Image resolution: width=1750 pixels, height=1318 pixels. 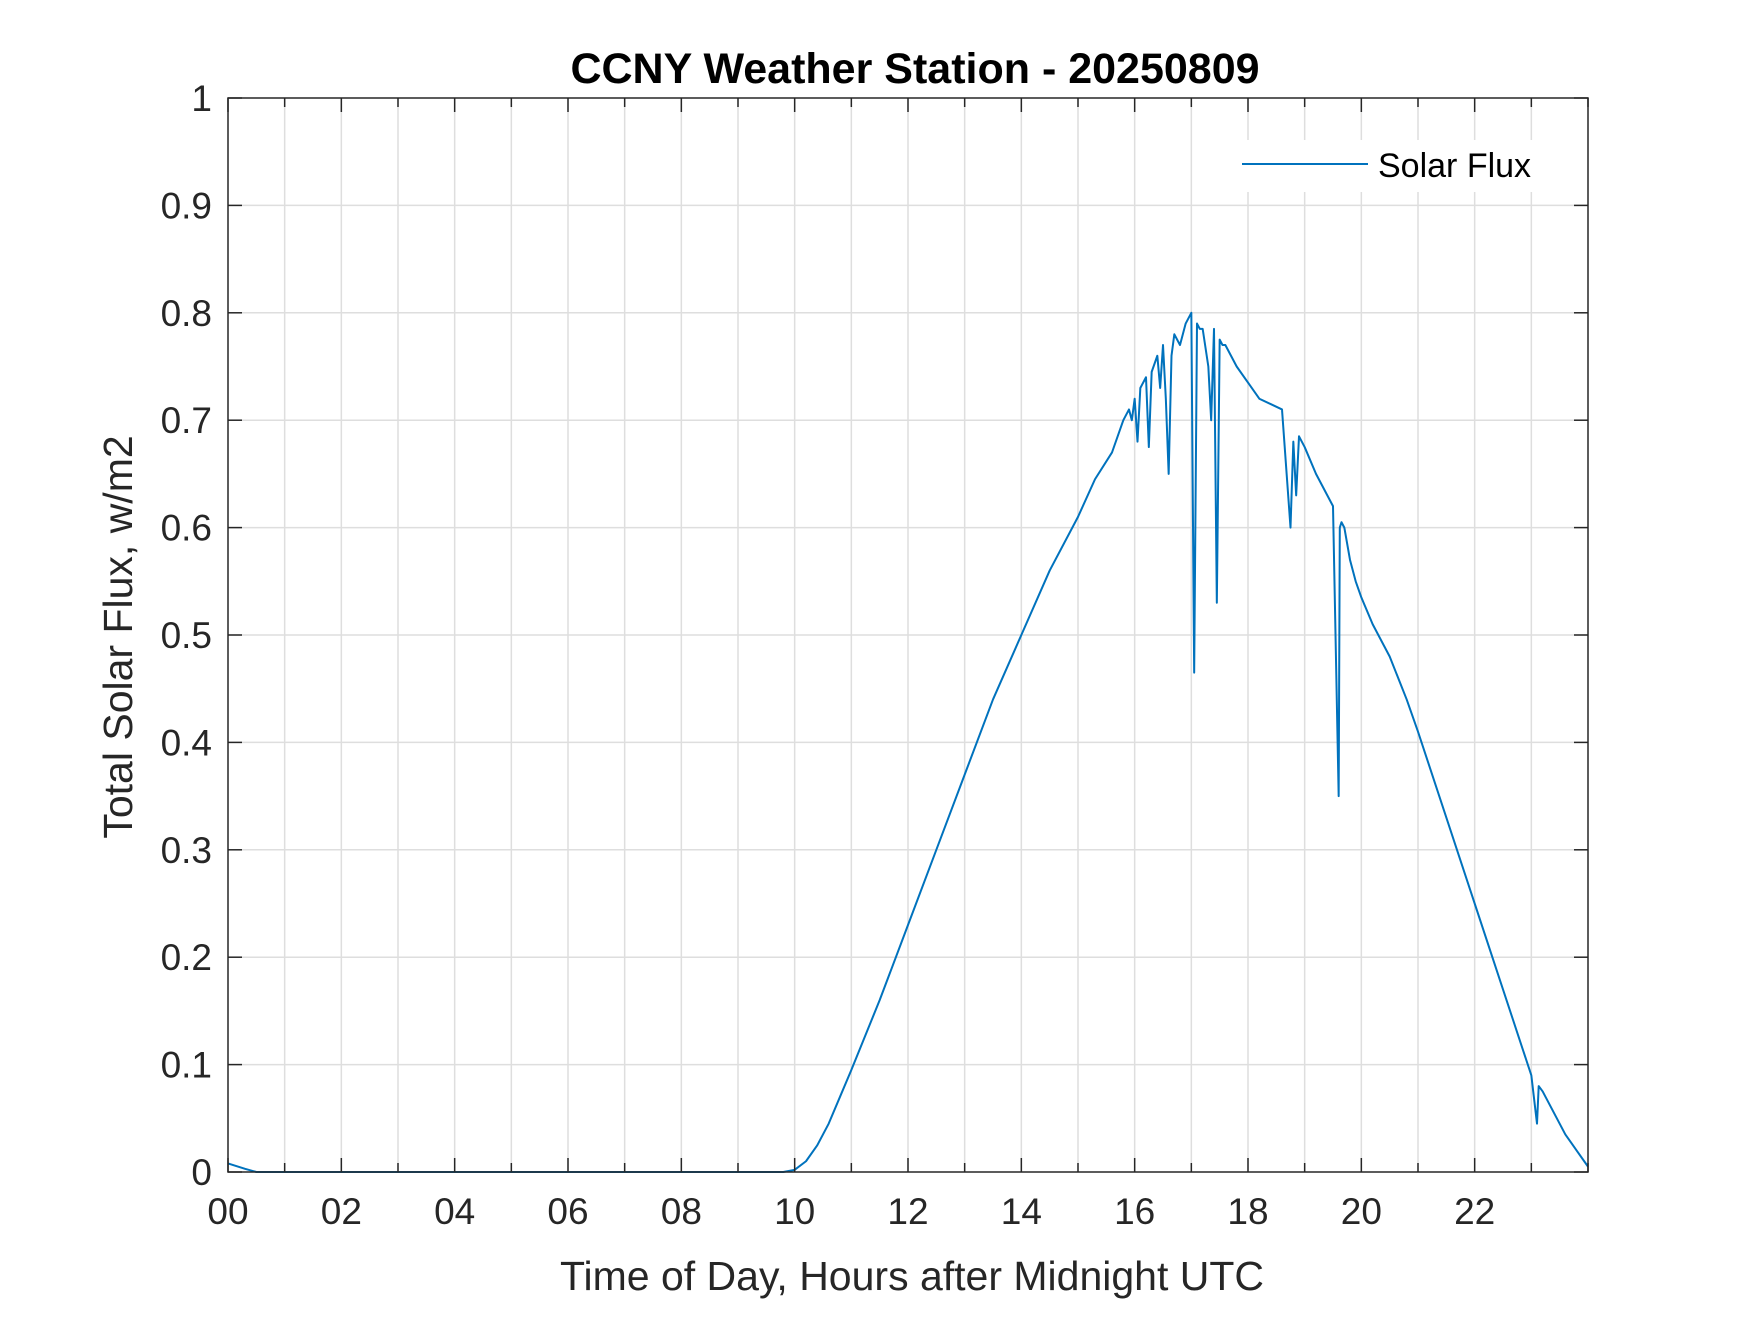 I want to click on x-tick-label: 22, so click(x=1474, y=1211).